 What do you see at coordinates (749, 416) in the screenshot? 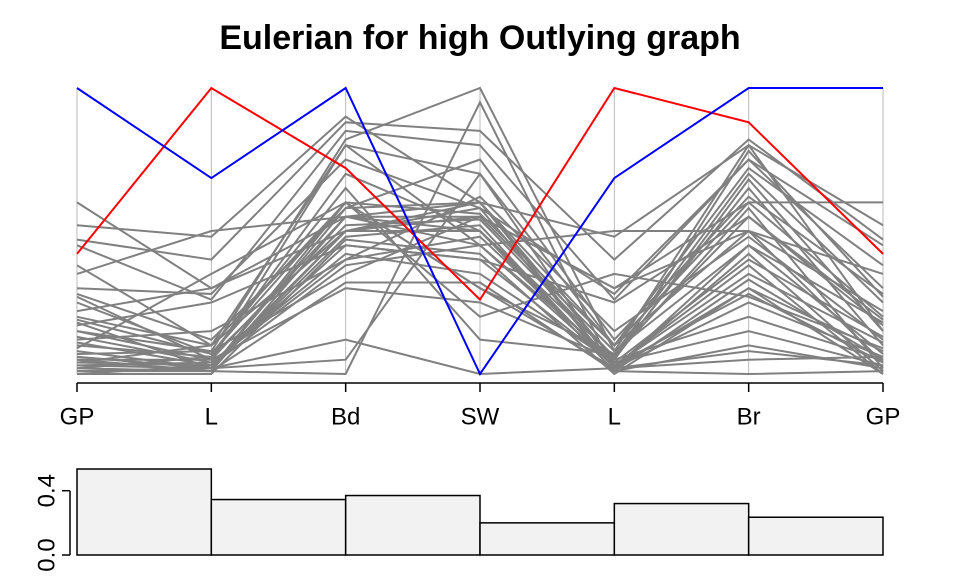
I see `x-tick-label: Br` at bounding box center [749, 416].